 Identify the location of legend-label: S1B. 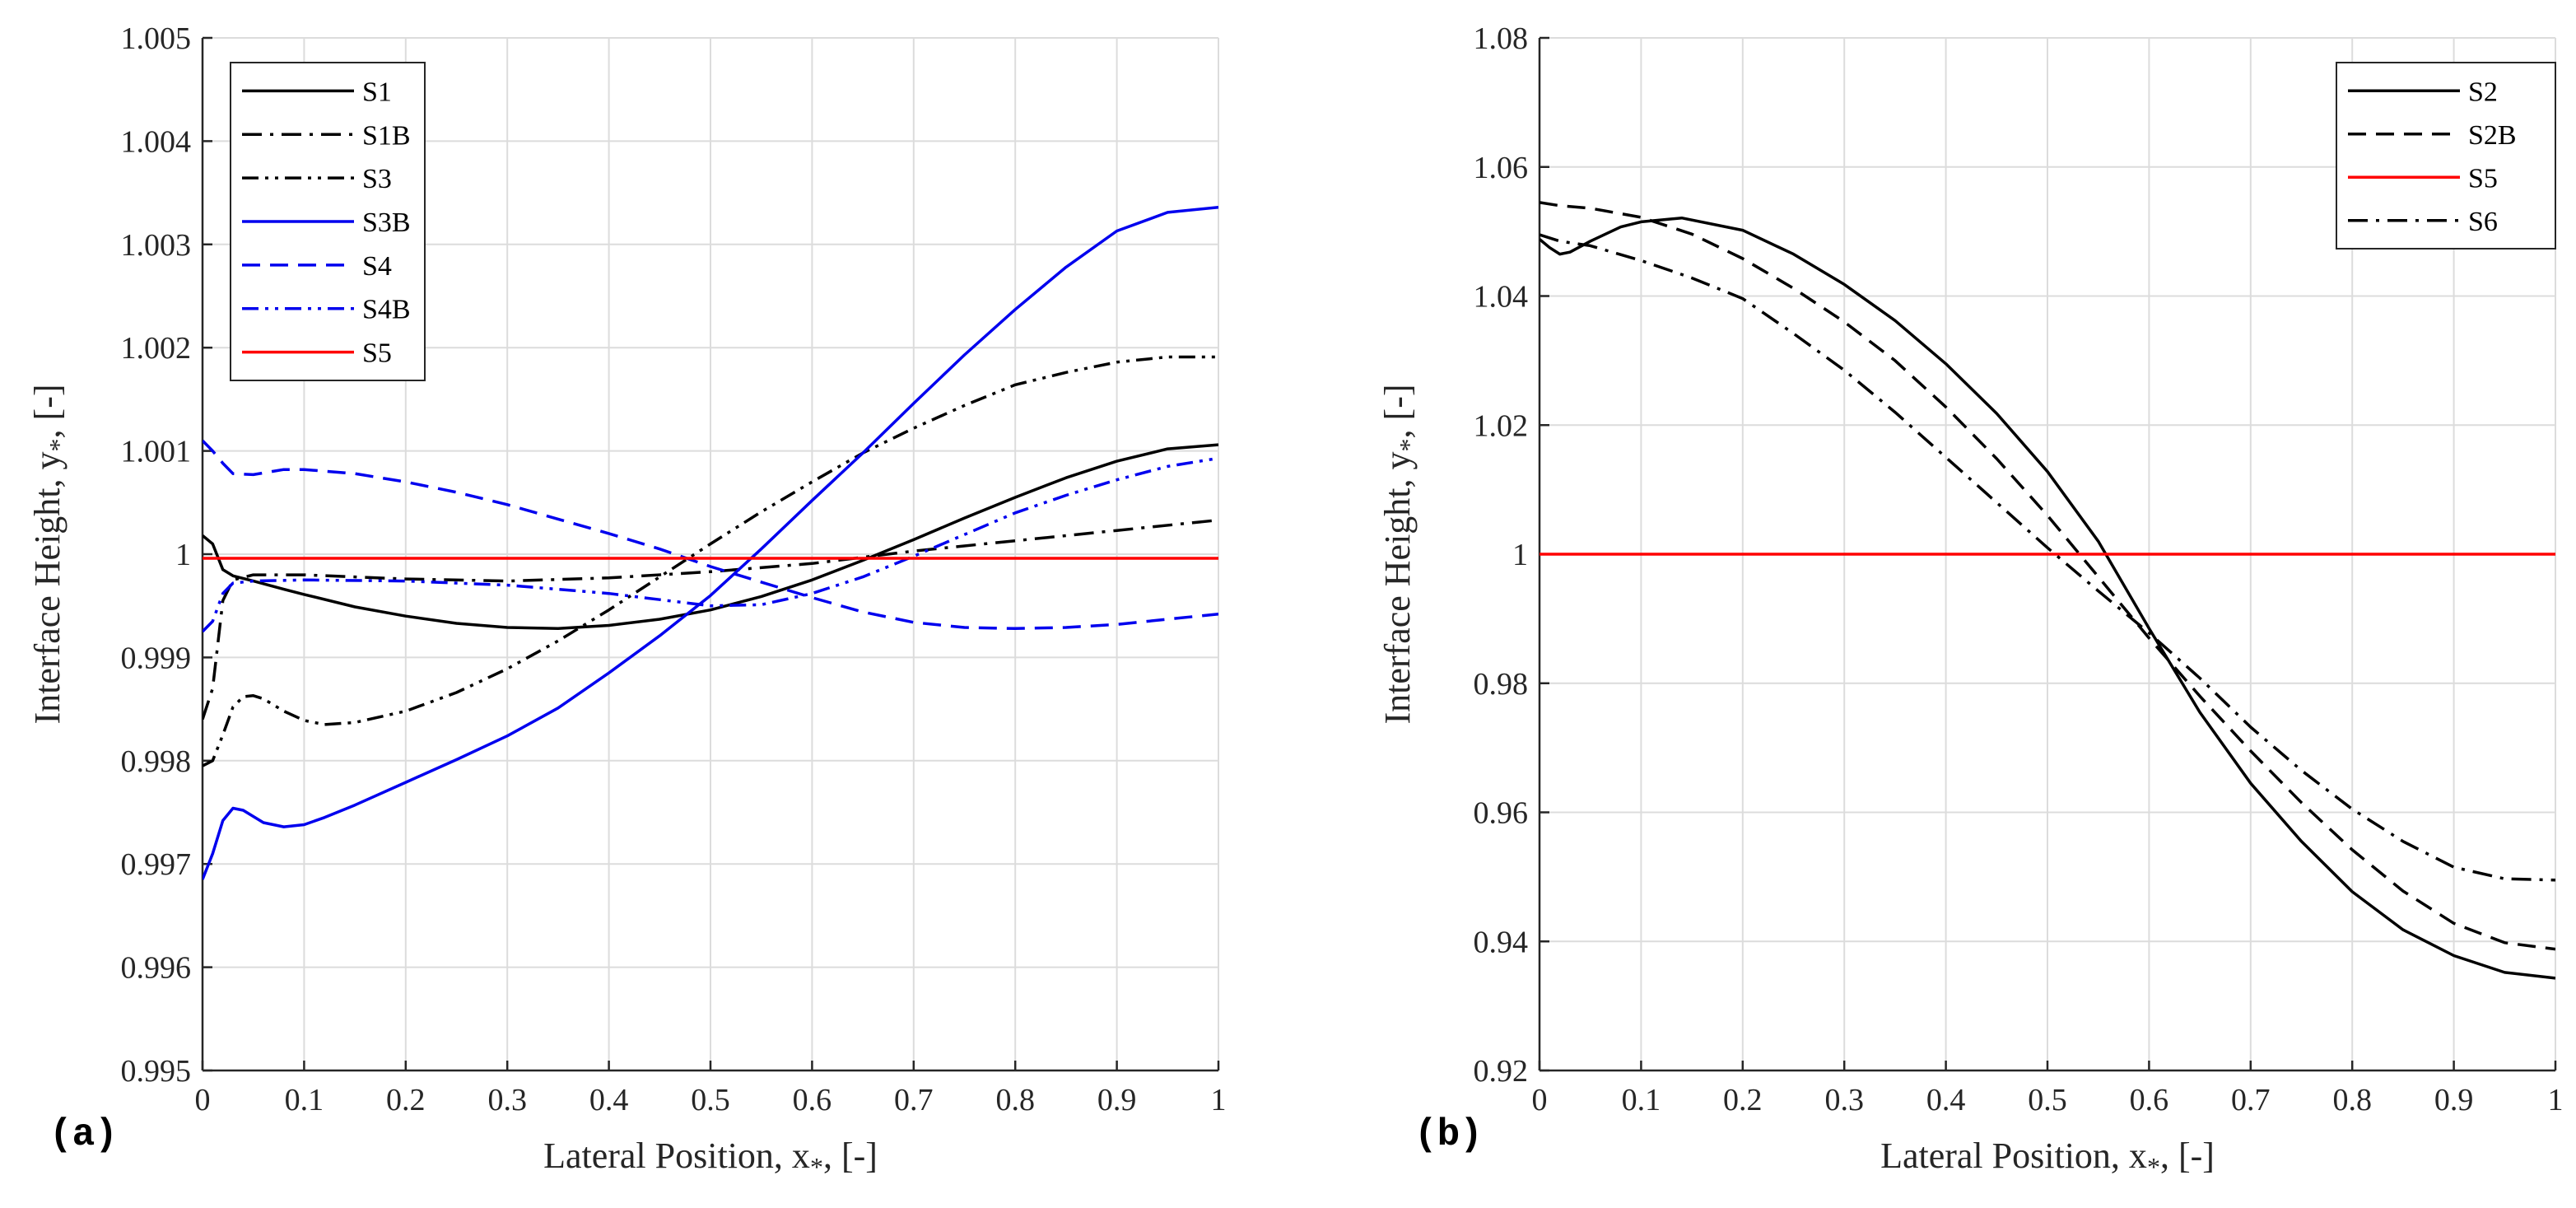
(386, 135).